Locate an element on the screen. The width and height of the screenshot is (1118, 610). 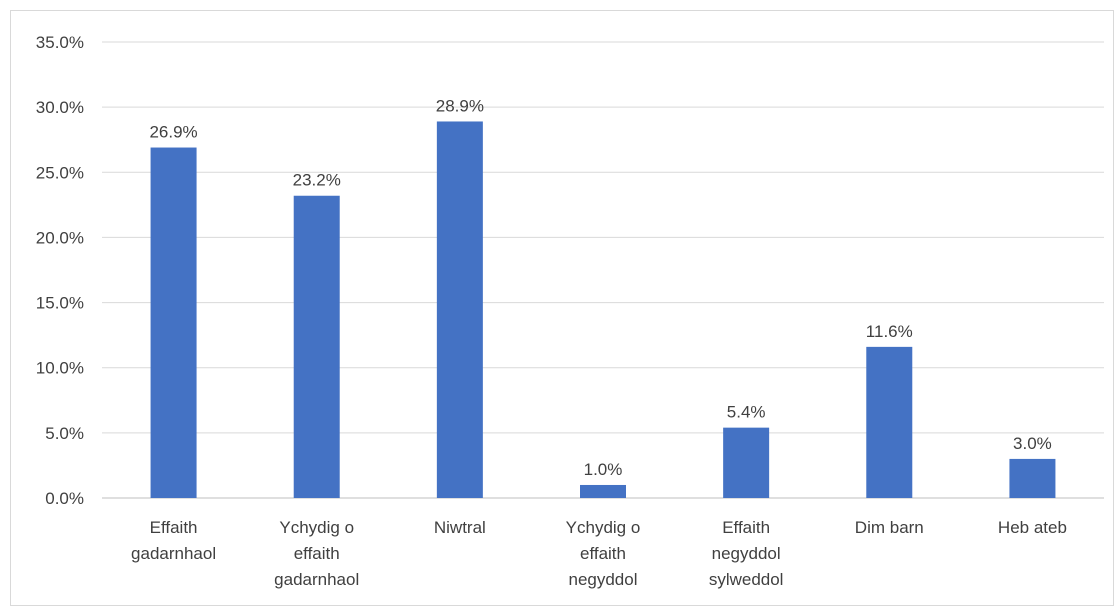
x-category-label: Effaith negyddol sylweddol is located at coordinates (746, 553).